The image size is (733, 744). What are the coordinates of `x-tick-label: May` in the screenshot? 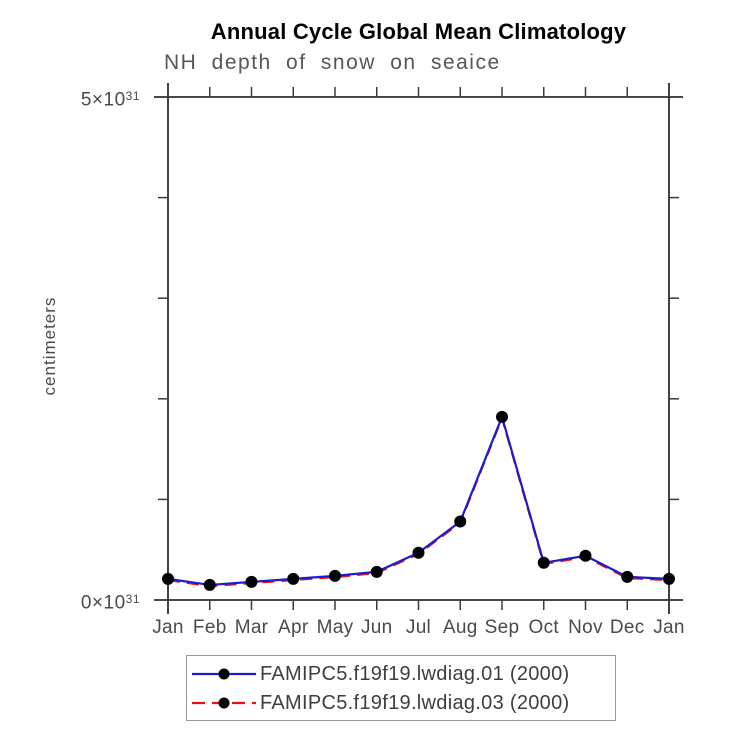 It's located at (335, 627).